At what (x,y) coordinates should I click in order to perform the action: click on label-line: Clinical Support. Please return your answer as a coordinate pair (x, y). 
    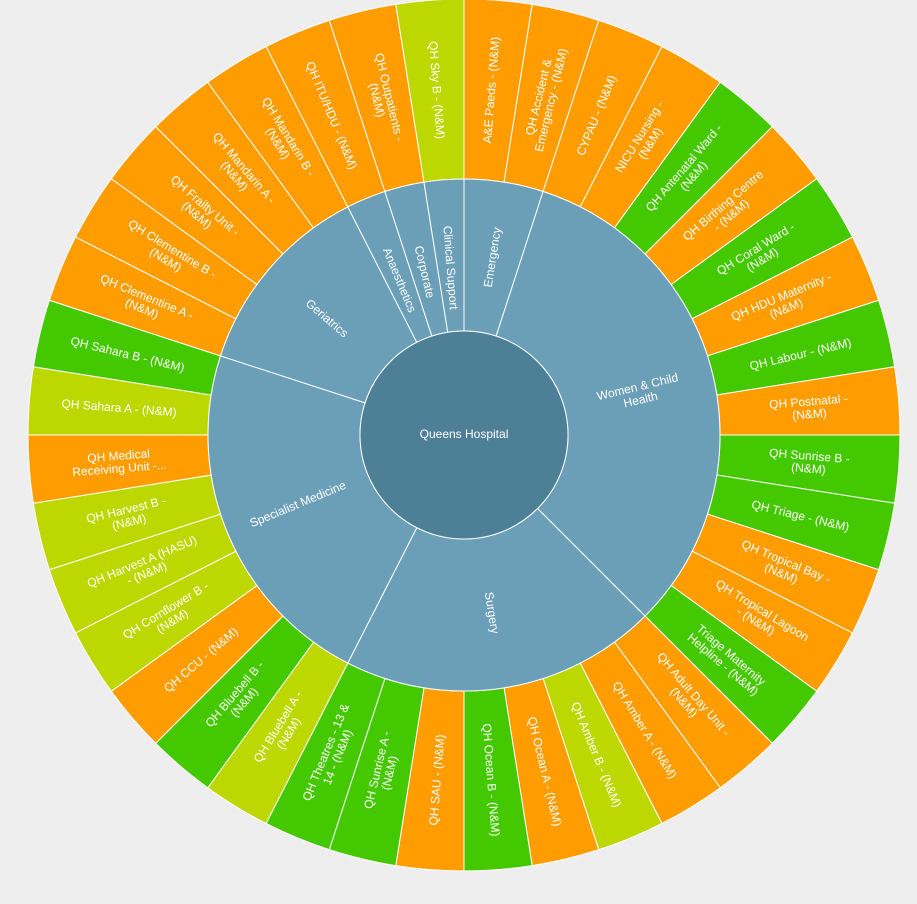
    Looking at the image, I should click on (450, 268).